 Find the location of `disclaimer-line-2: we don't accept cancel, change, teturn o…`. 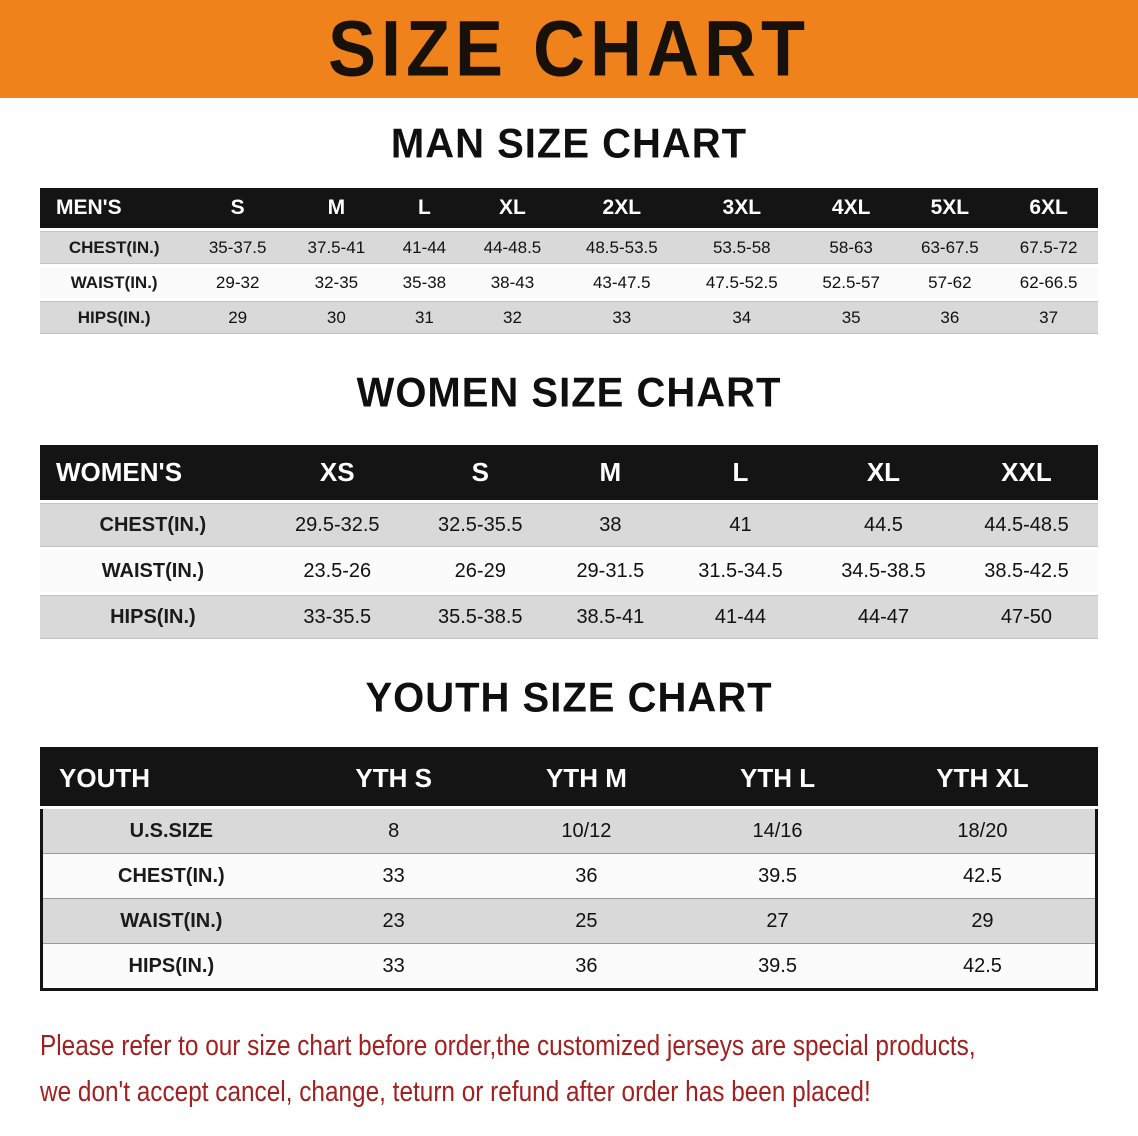

disclaimer-line-2: we don't accept cancel, change, teturn o… is located at coordinates (455, 1092).